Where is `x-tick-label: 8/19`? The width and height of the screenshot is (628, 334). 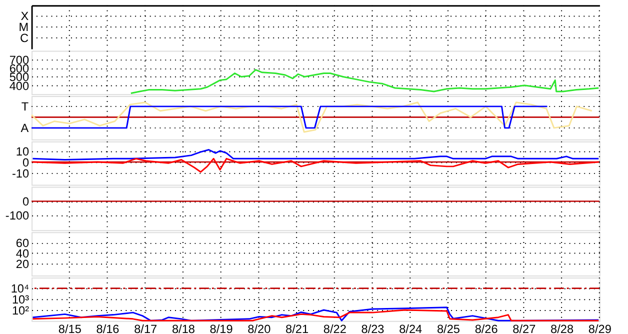
x-tick-label: 8/19 is located at coordinates (222, 328).